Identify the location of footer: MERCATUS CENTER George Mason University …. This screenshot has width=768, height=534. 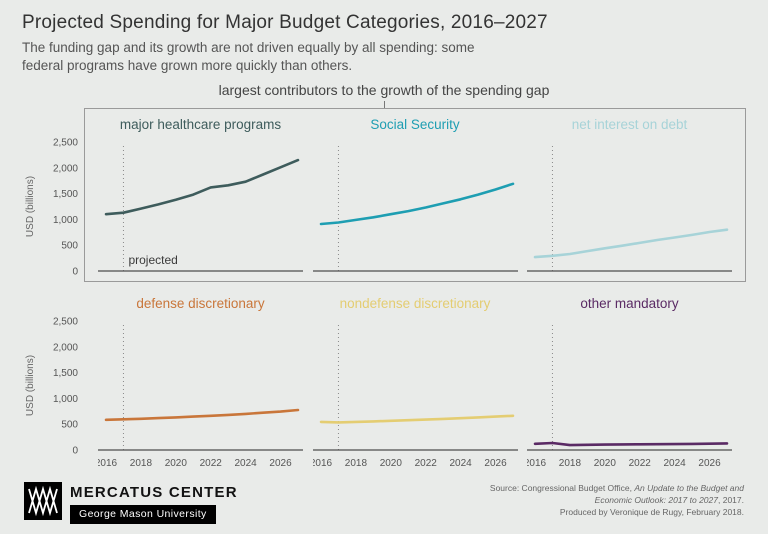
(384, 502).